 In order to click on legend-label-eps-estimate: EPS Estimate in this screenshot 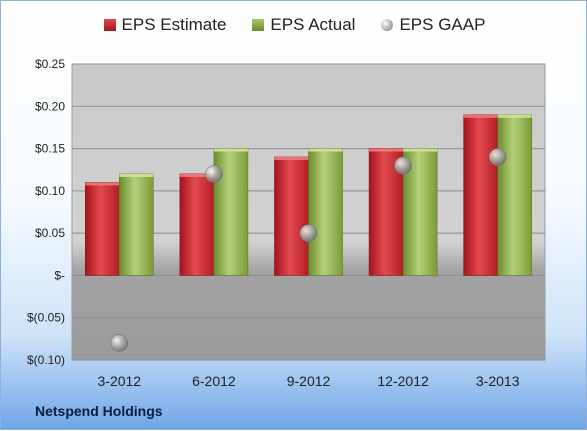, I will do `click(174, 24)`.